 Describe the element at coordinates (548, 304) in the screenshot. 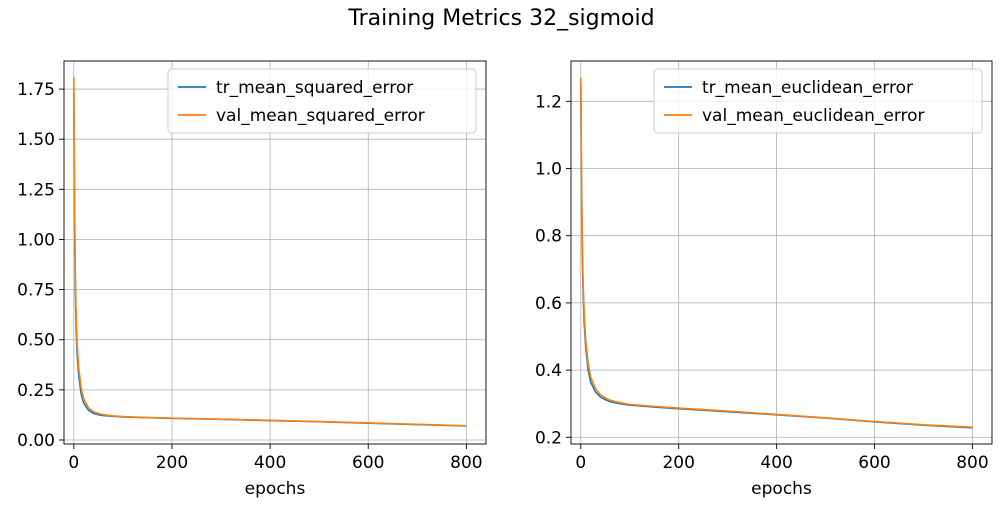

I see `y-tick-label: 0.6` at that location.